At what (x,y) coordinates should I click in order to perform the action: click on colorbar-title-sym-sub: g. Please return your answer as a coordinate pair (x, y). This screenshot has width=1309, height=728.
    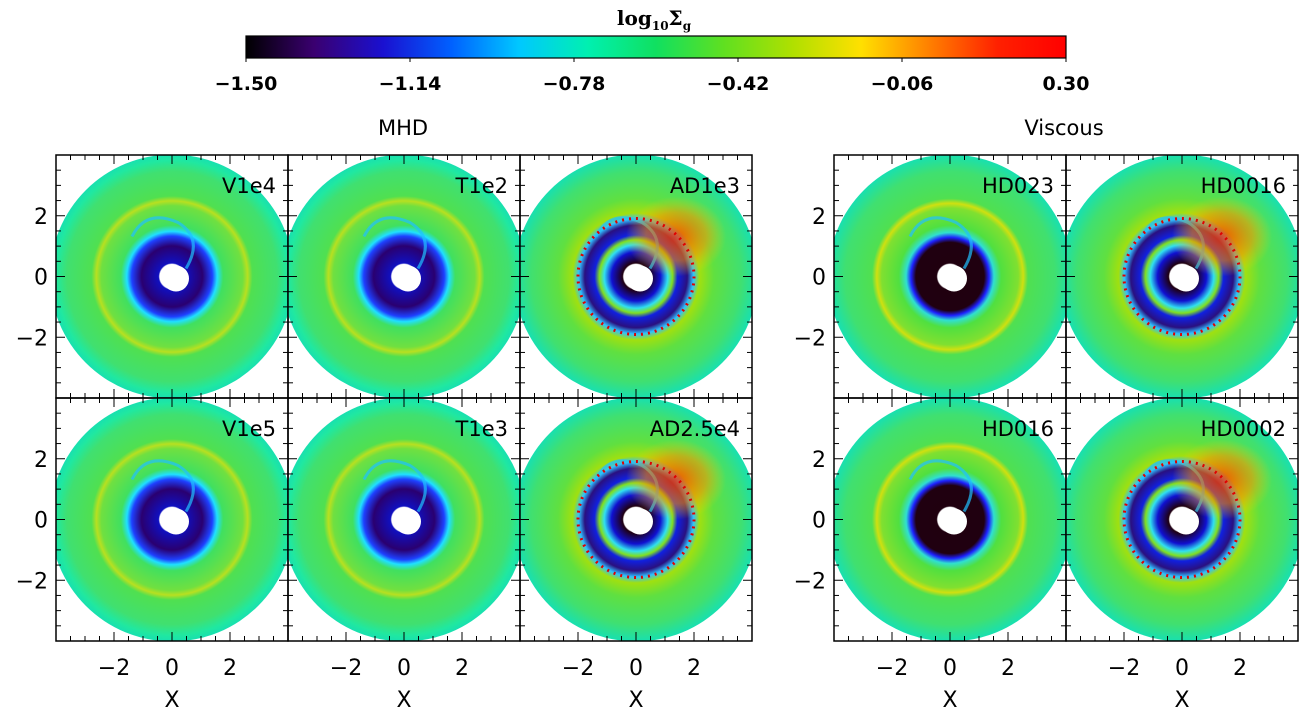
    Looking at the image, I should click on (687, 26).